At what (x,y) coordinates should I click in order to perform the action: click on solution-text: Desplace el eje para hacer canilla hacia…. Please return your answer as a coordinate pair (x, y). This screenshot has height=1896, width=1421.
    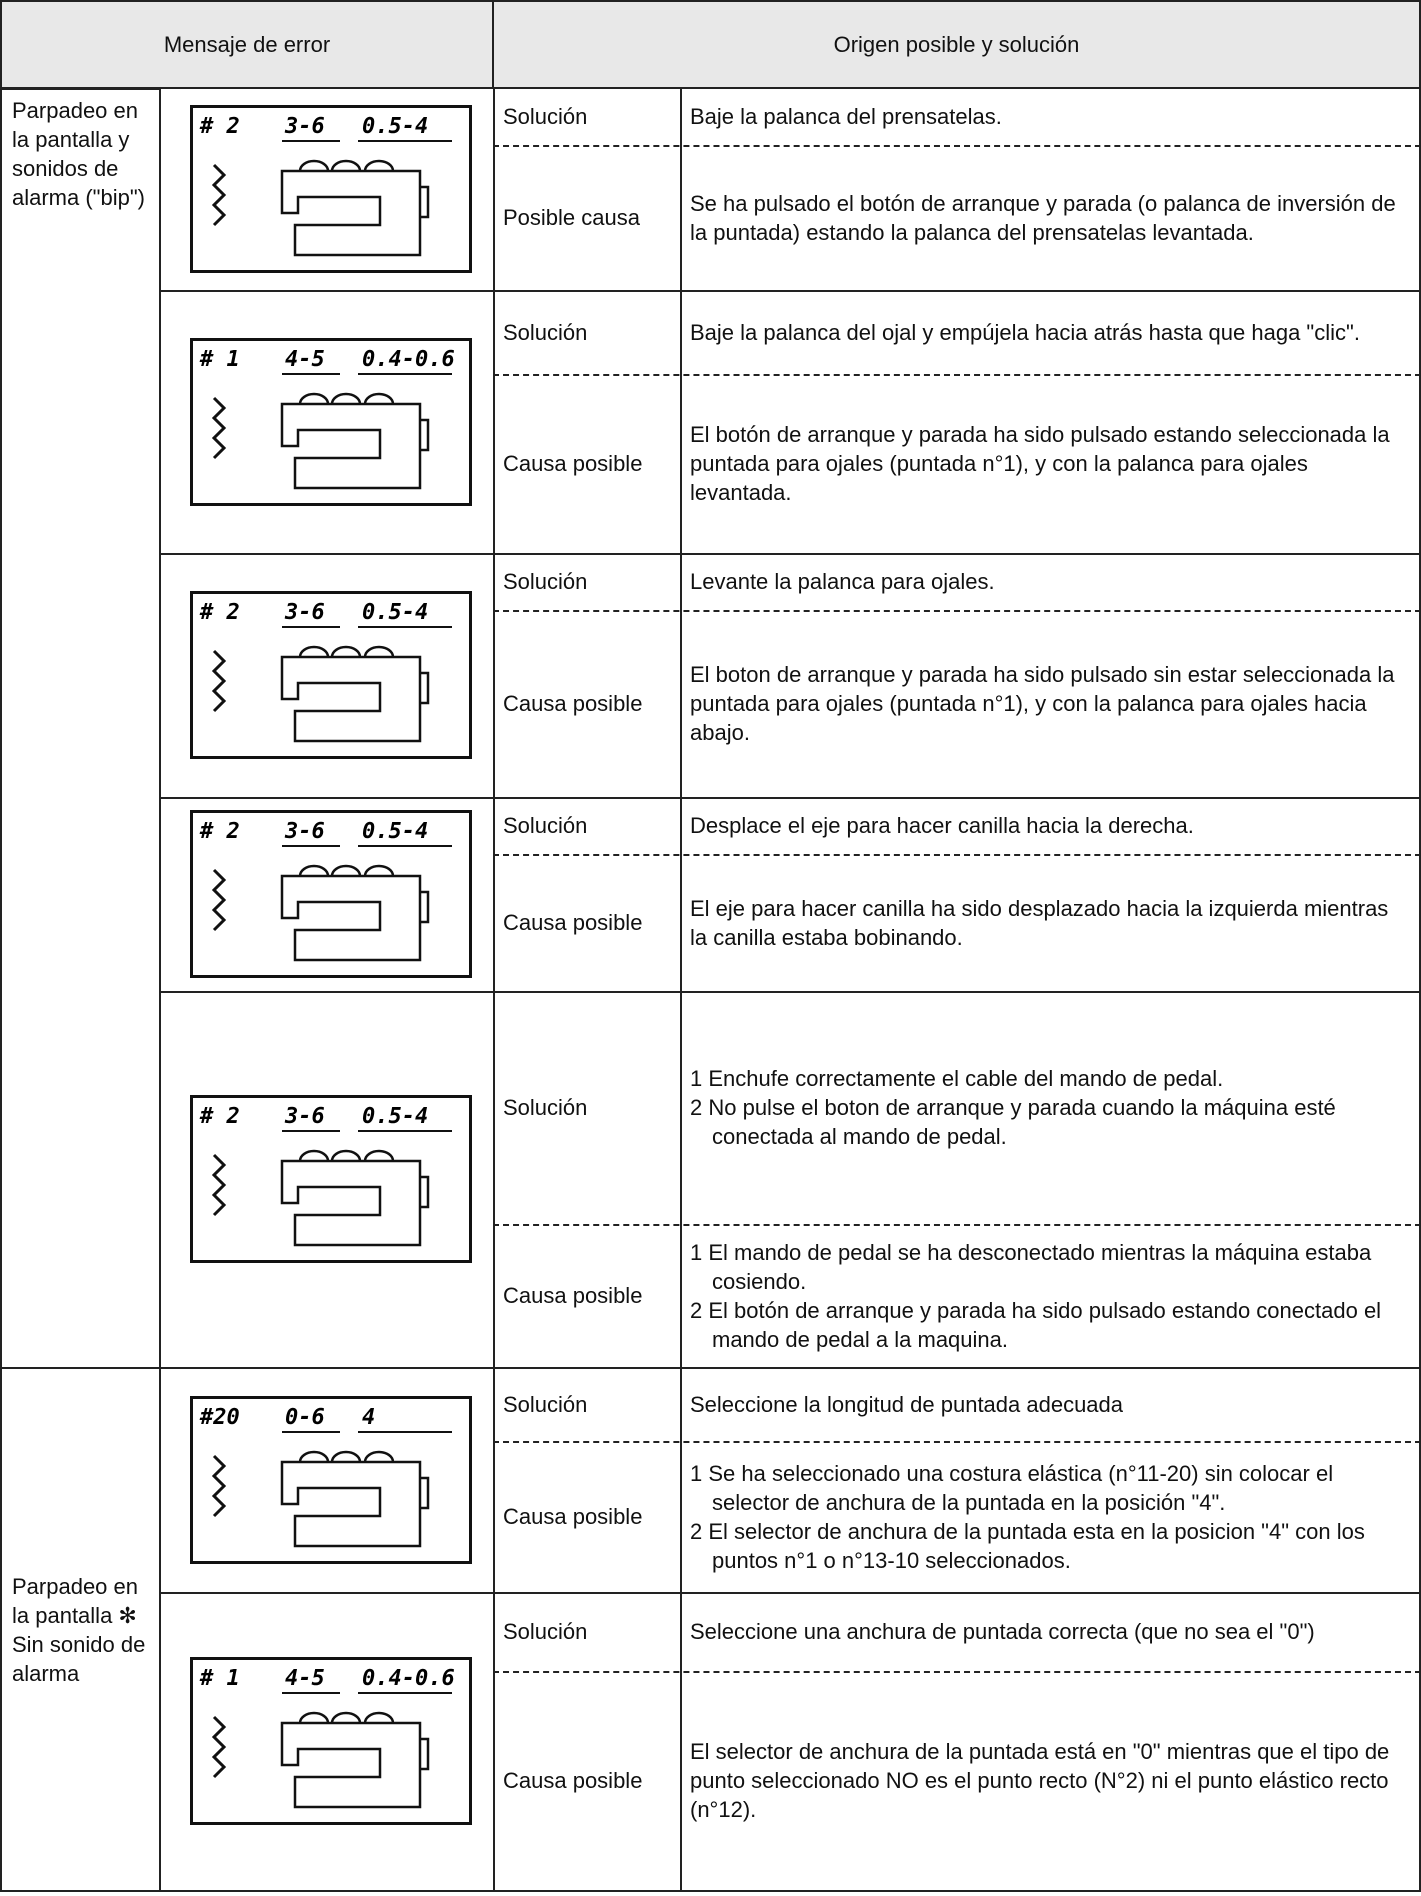
    Looking at the image, I should click on (1050, 825).